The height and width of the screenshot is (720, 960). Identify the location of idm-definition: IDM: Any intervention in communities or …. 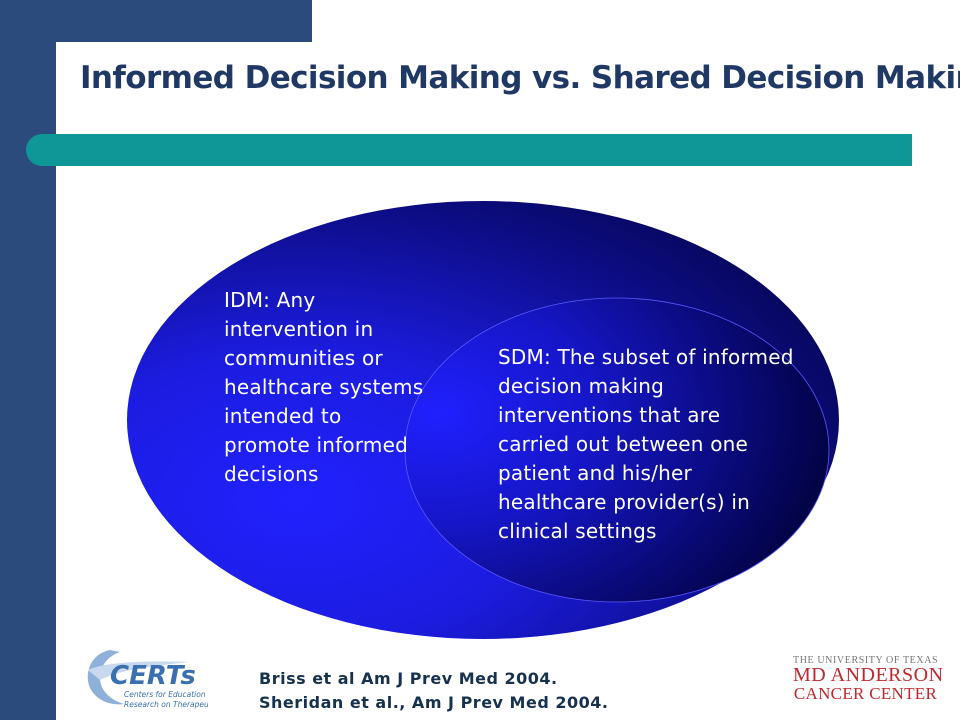
(324, 387).